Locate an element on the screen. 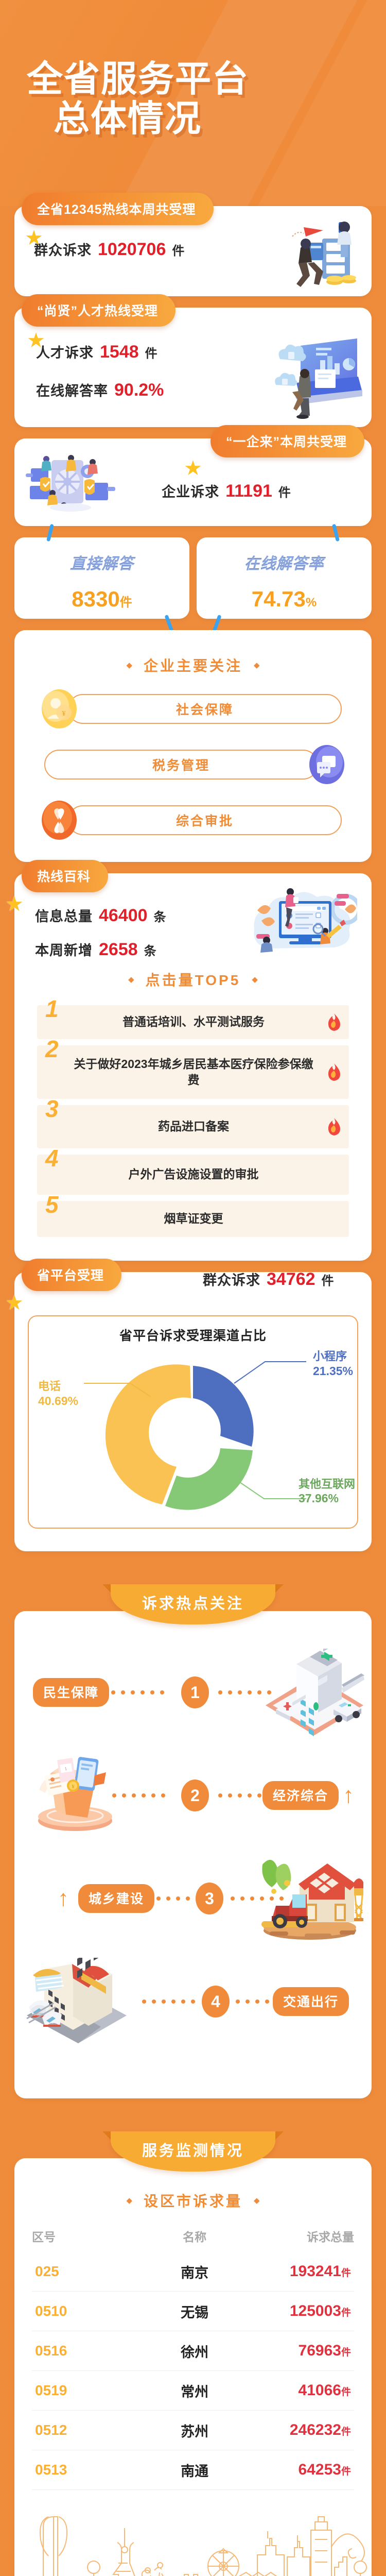 The height and width of the screenshot is (2576, 386). tax-management-icon is located at coordinates (326, 764).